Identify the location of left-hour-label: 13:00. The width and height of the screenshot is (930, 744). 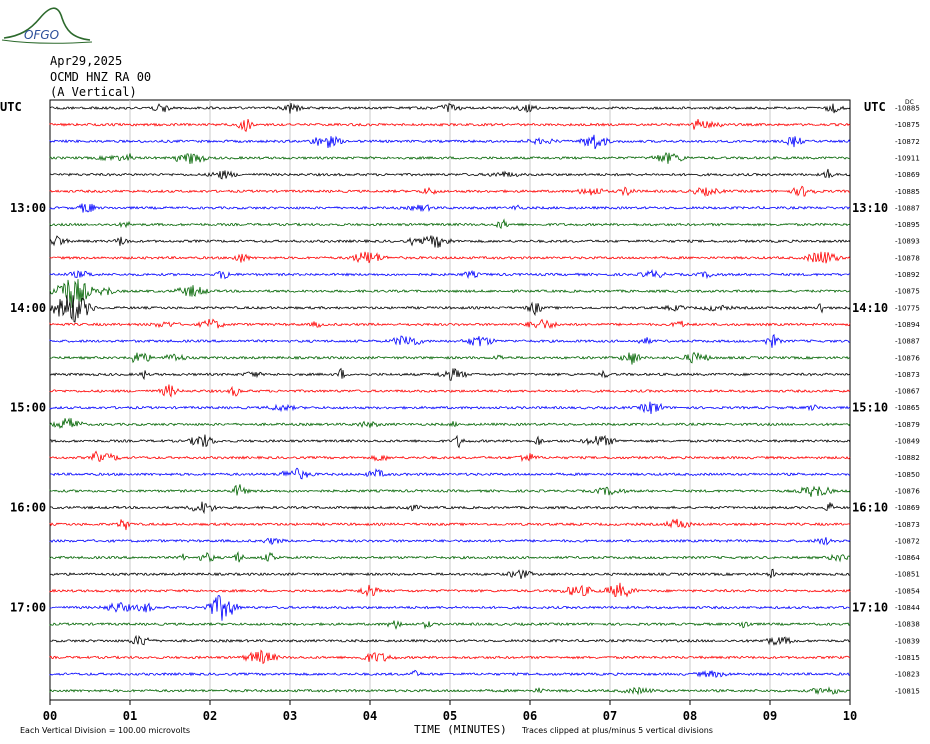
(28, 208).